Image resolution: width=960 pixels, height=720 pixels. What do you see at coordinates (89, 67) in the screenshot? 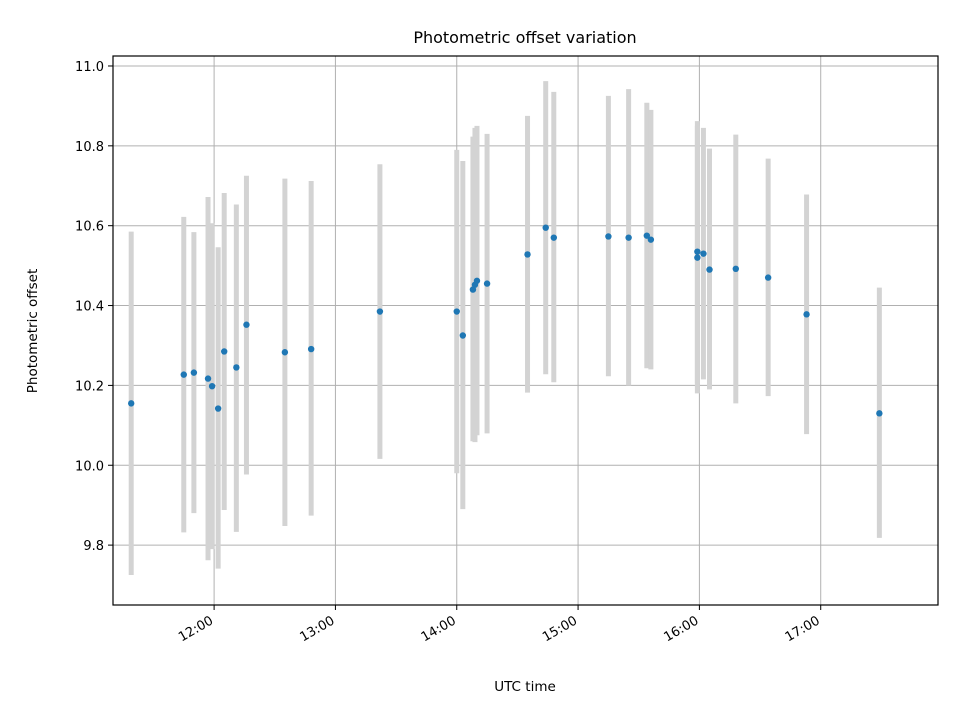
I see `y-tick-label: 11.0` at bounding box center [89, 67].